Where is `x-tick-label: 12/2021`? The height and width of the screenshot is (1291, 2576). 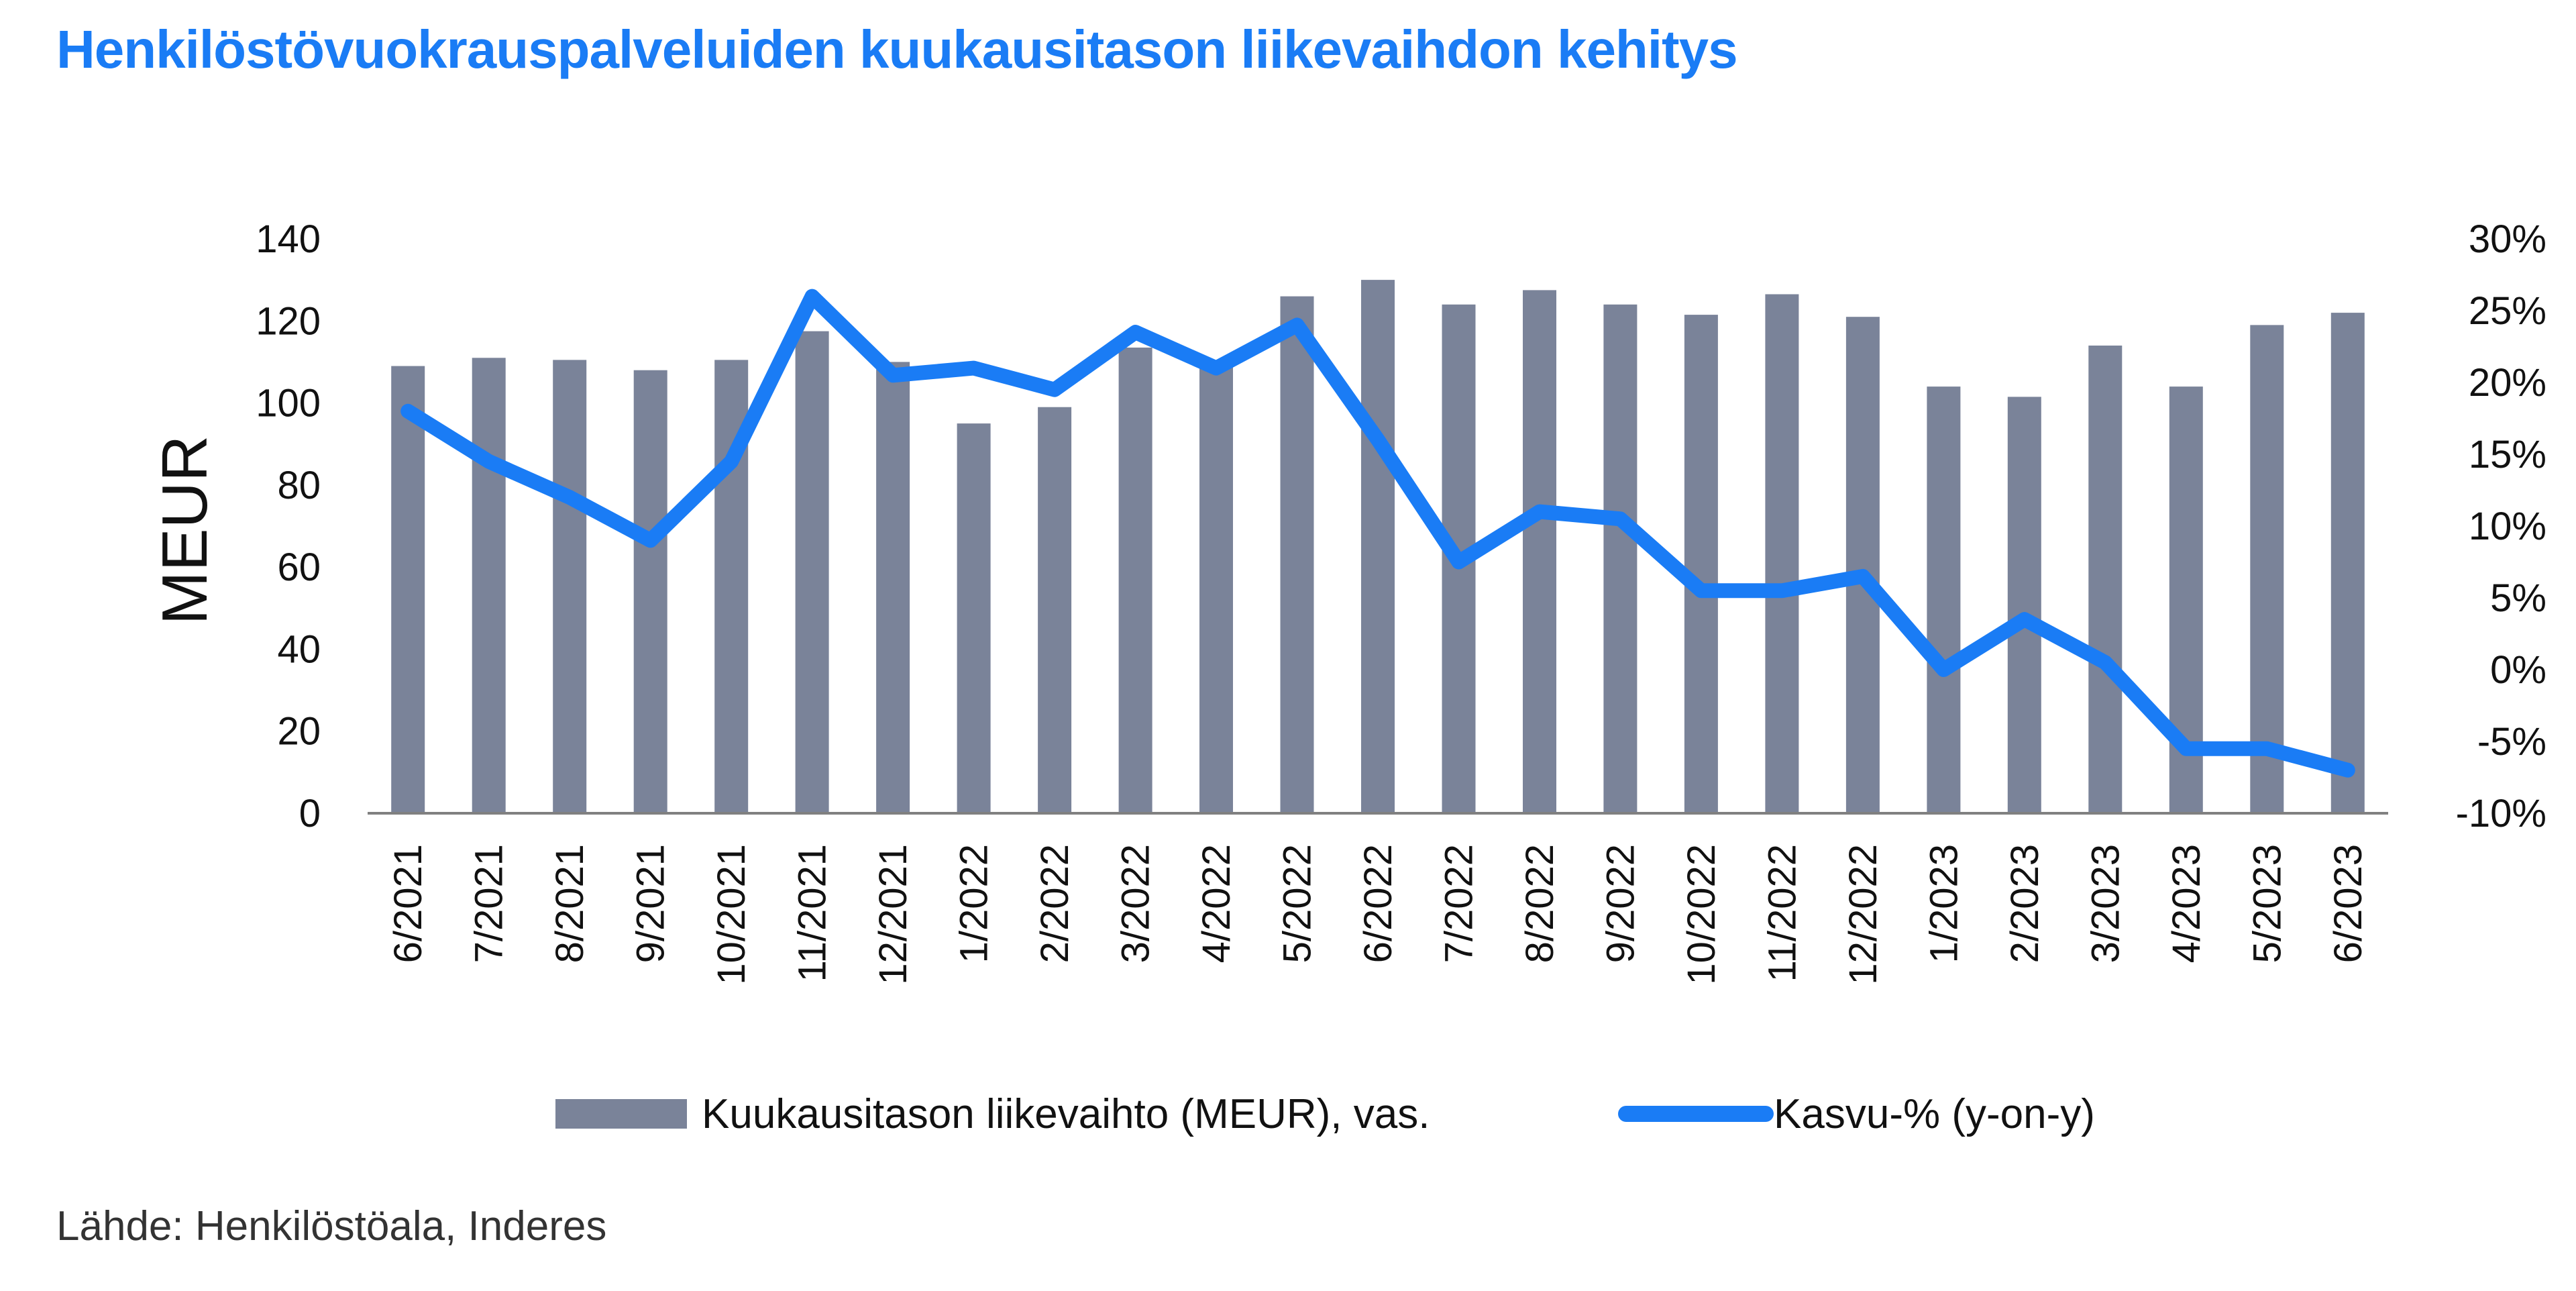
x-tick-label: 12/2021 is located at coordinates (893, 914).